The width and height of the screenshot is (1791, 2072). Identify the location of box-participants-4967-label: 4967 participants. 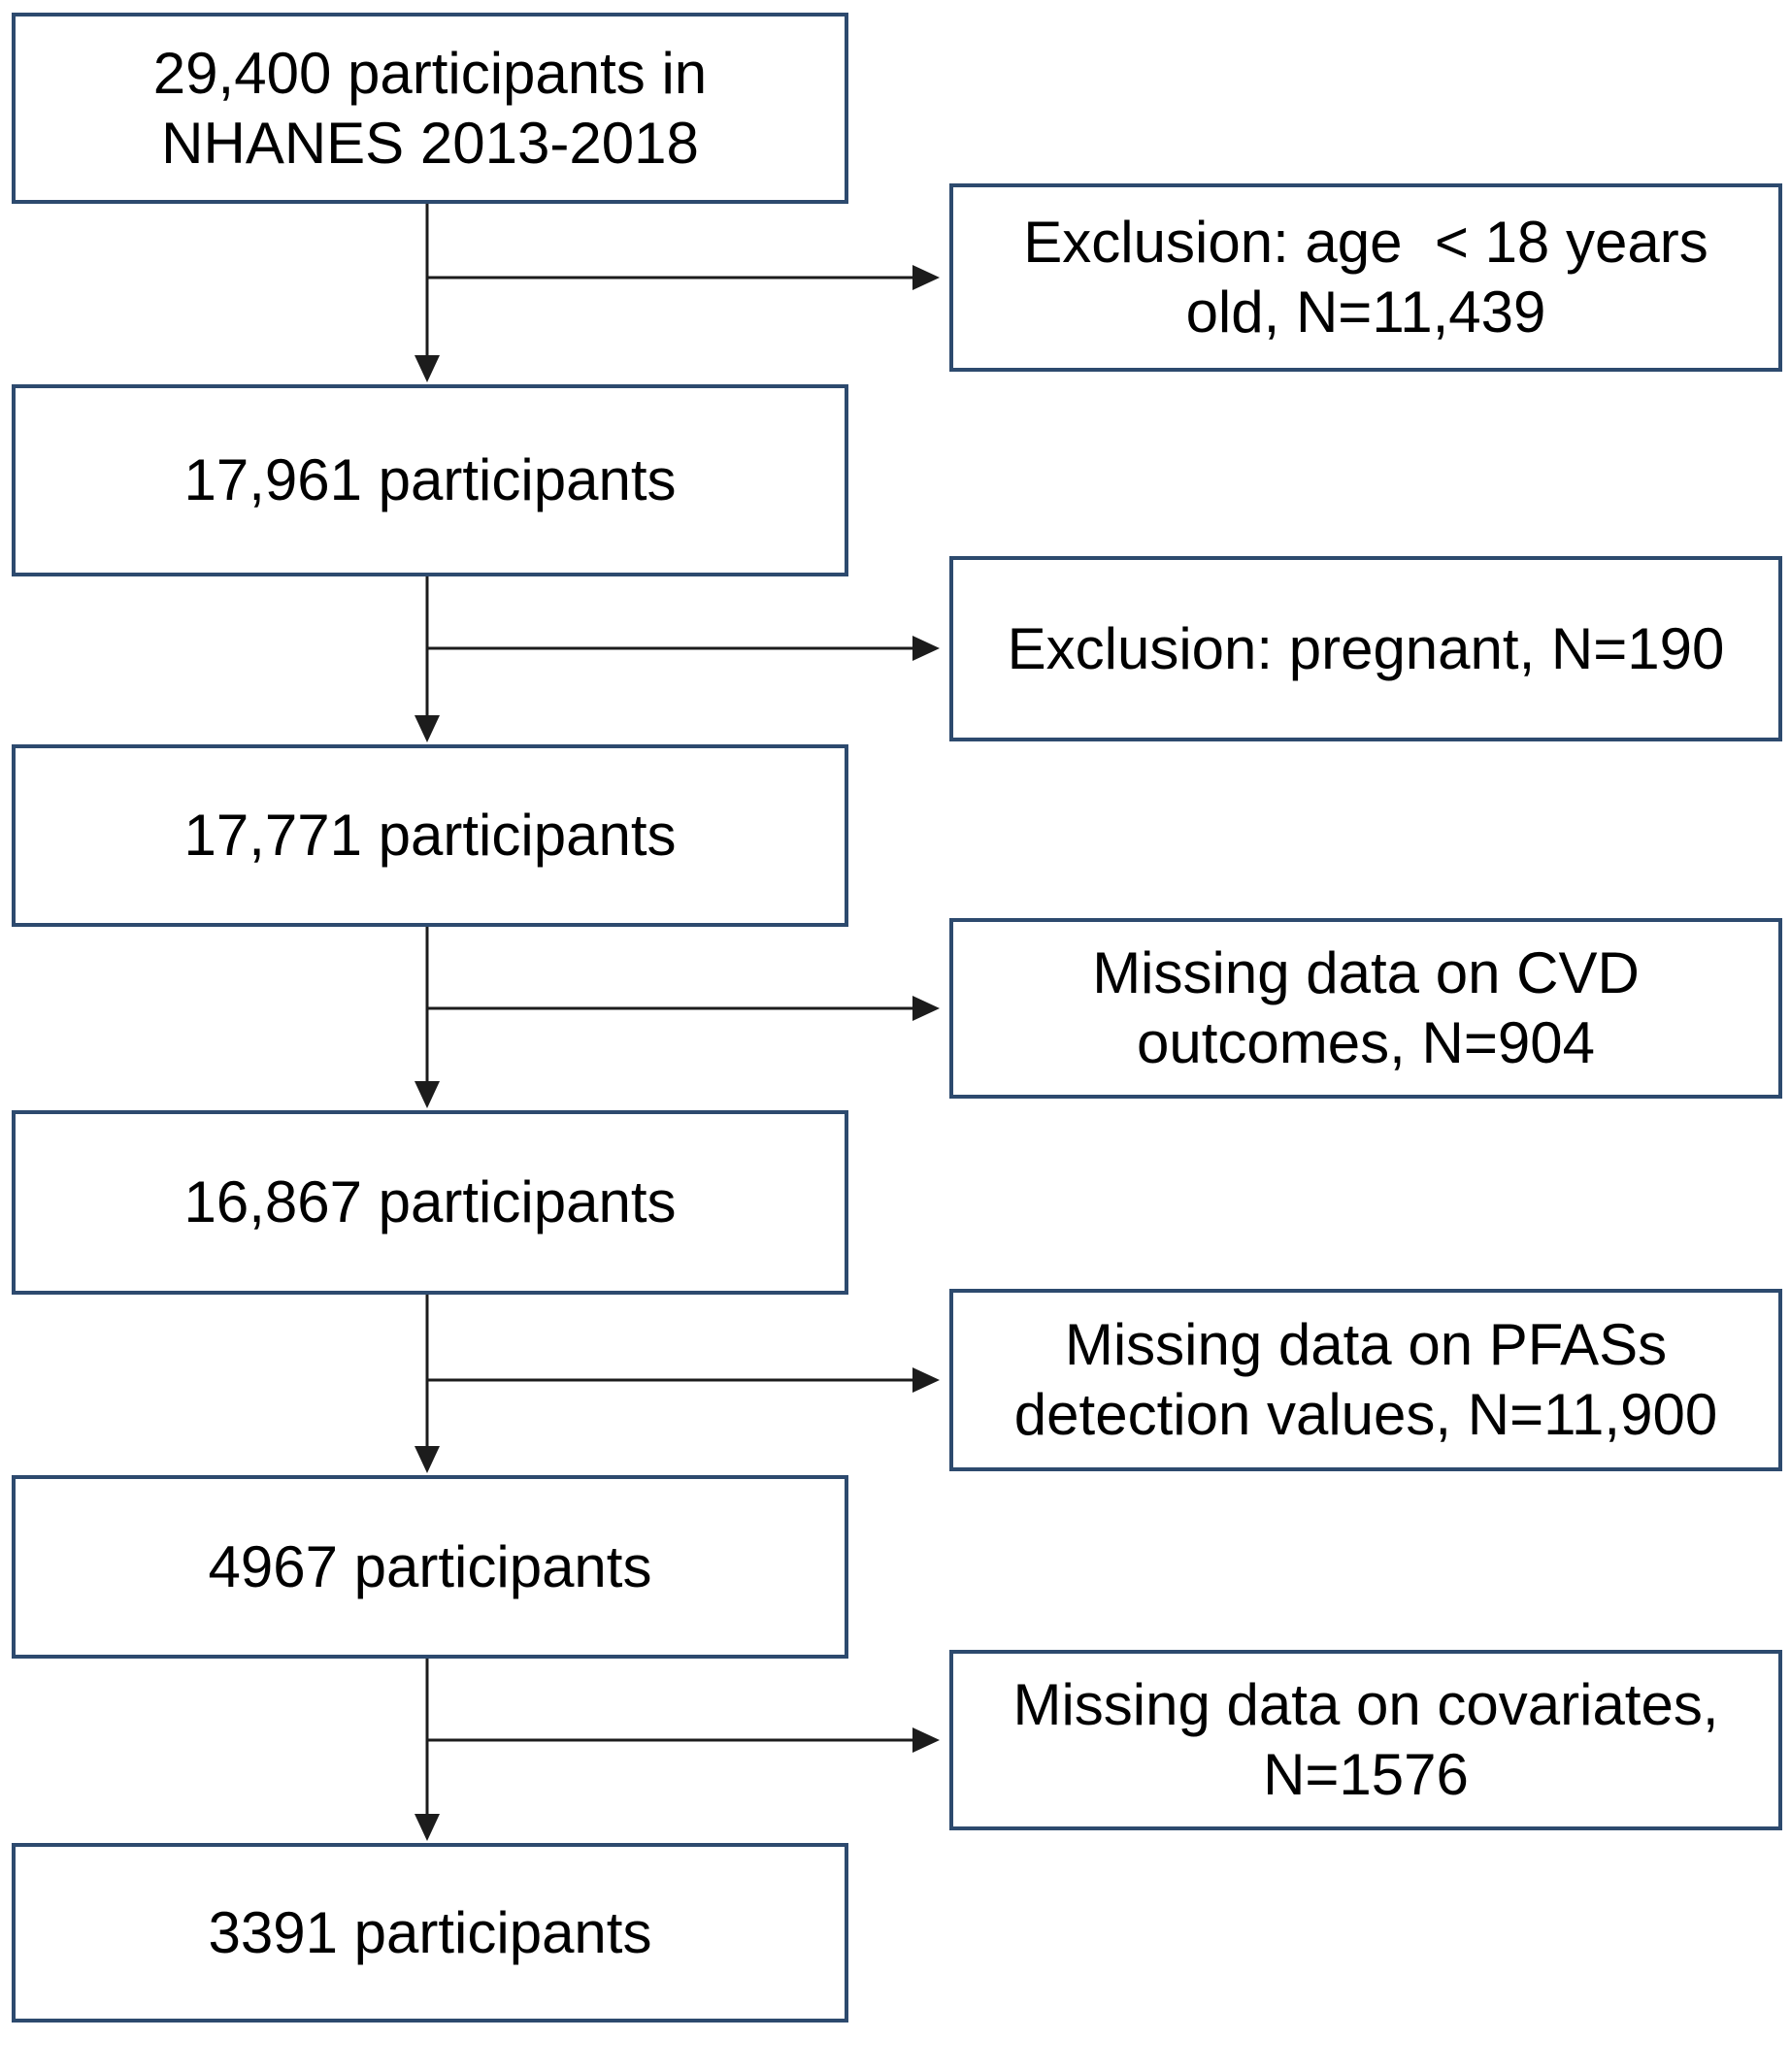
(430, 1566).